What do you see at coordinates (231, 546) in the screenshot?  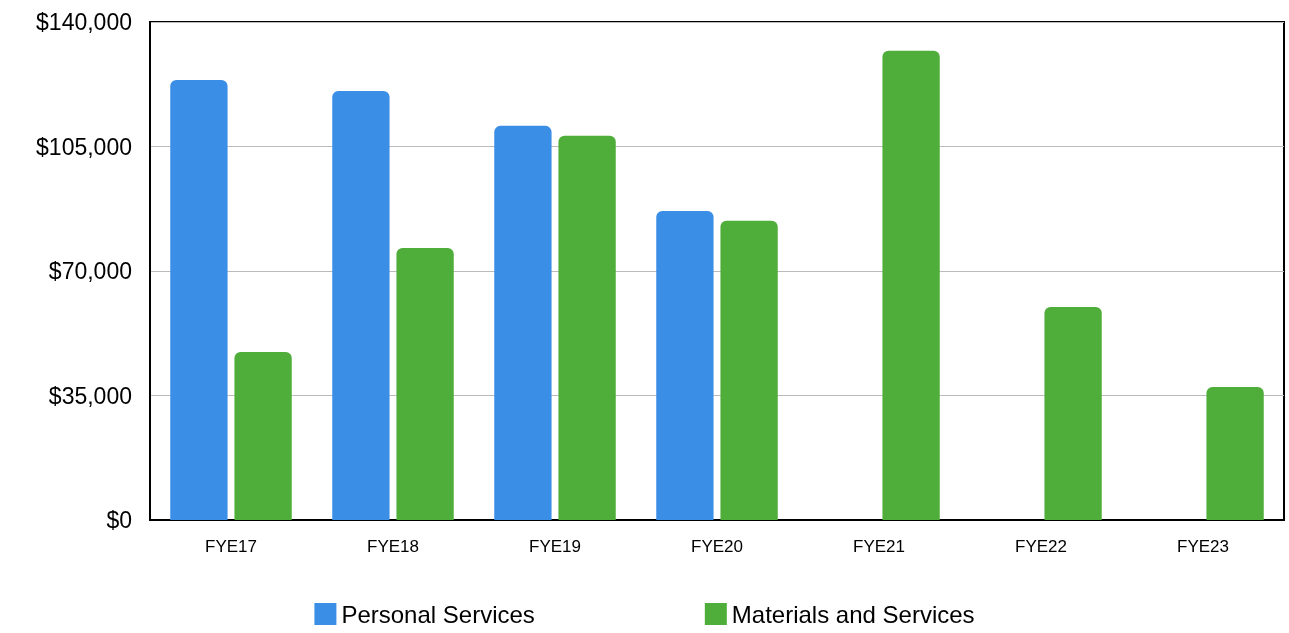 I see `x-tick-label: FYE17` at bounding box center [231, 546].